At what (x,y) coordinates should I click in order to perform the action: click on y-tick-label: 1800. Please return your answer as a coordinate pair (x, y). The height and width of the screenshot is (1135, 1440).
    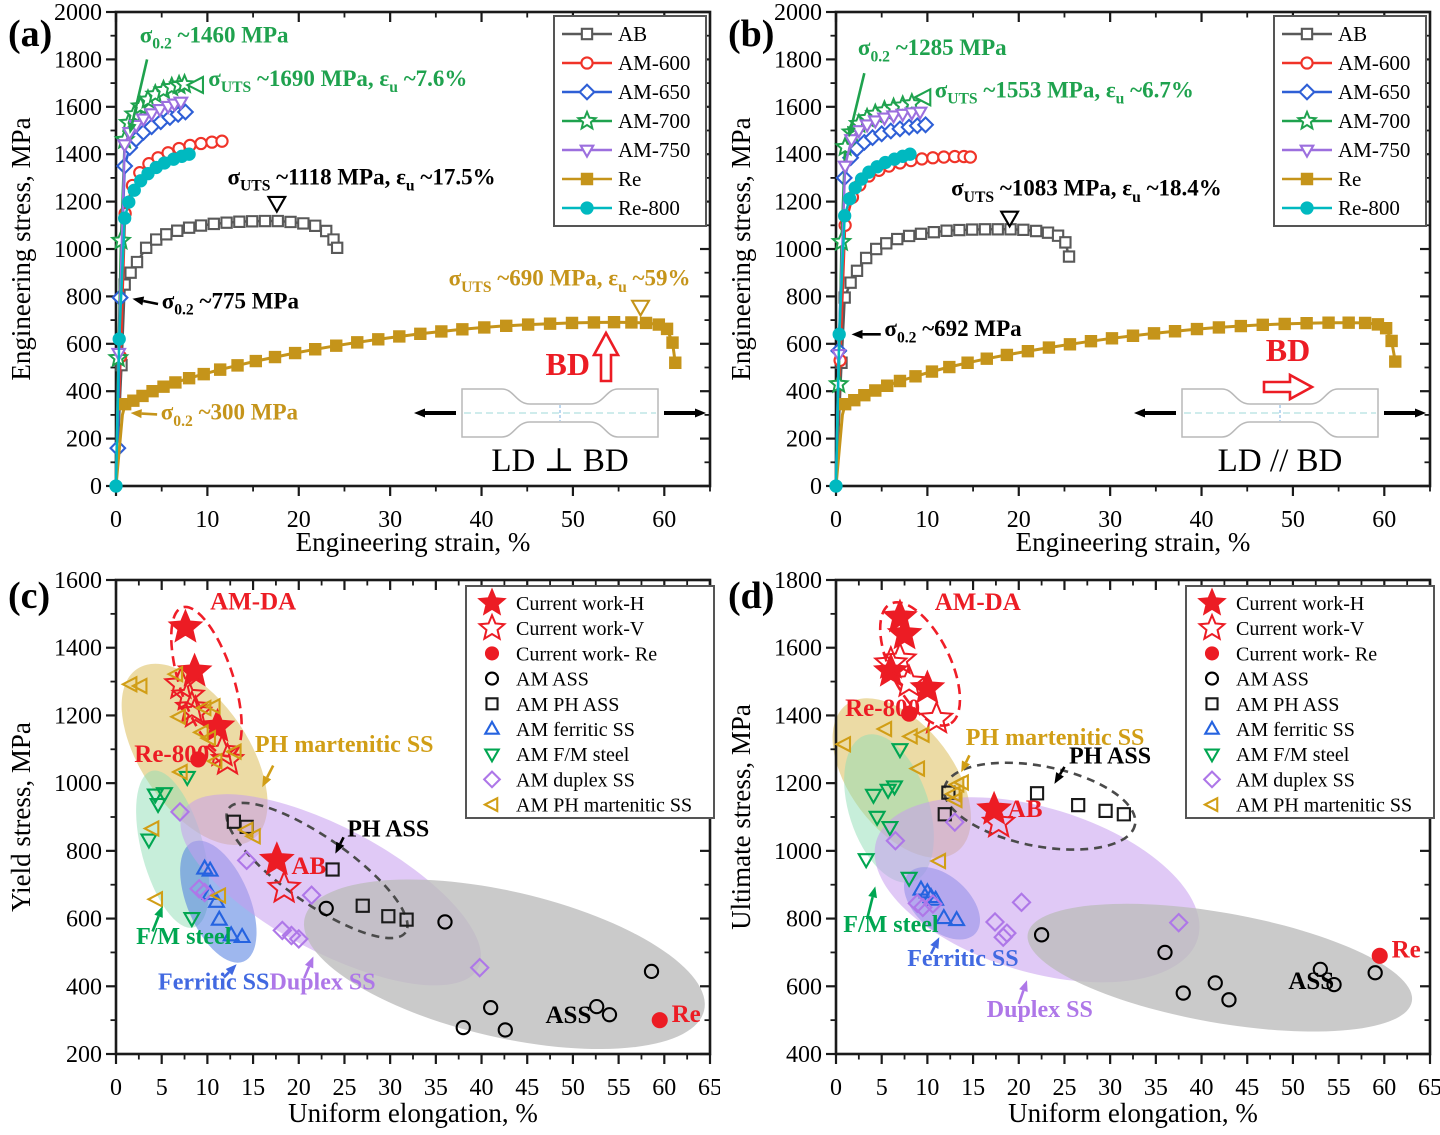
    Looking at the image, I should click on (78, 60).